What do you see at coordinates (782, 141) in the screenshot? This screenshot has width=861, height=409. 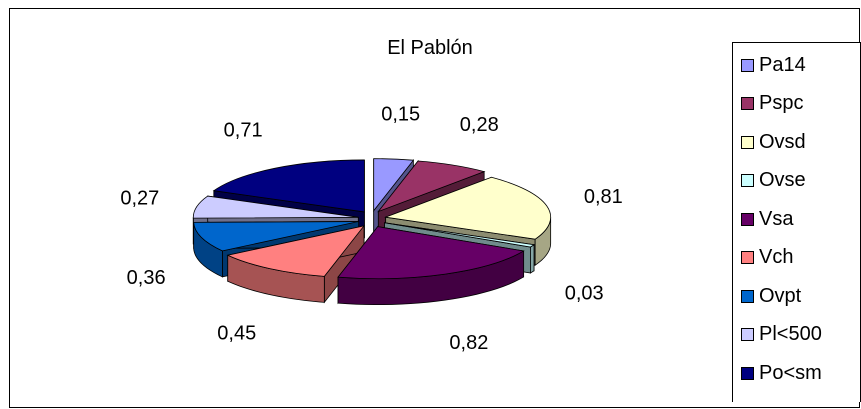 I see `legend-label: Ovsd` at bounding box center [782, 141].